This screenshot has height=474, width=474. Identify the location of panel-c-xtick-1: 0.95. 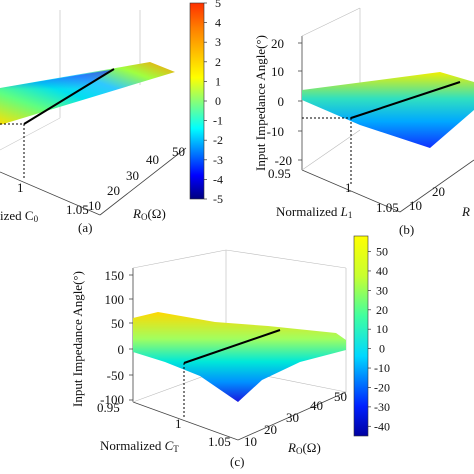
(108, 407).